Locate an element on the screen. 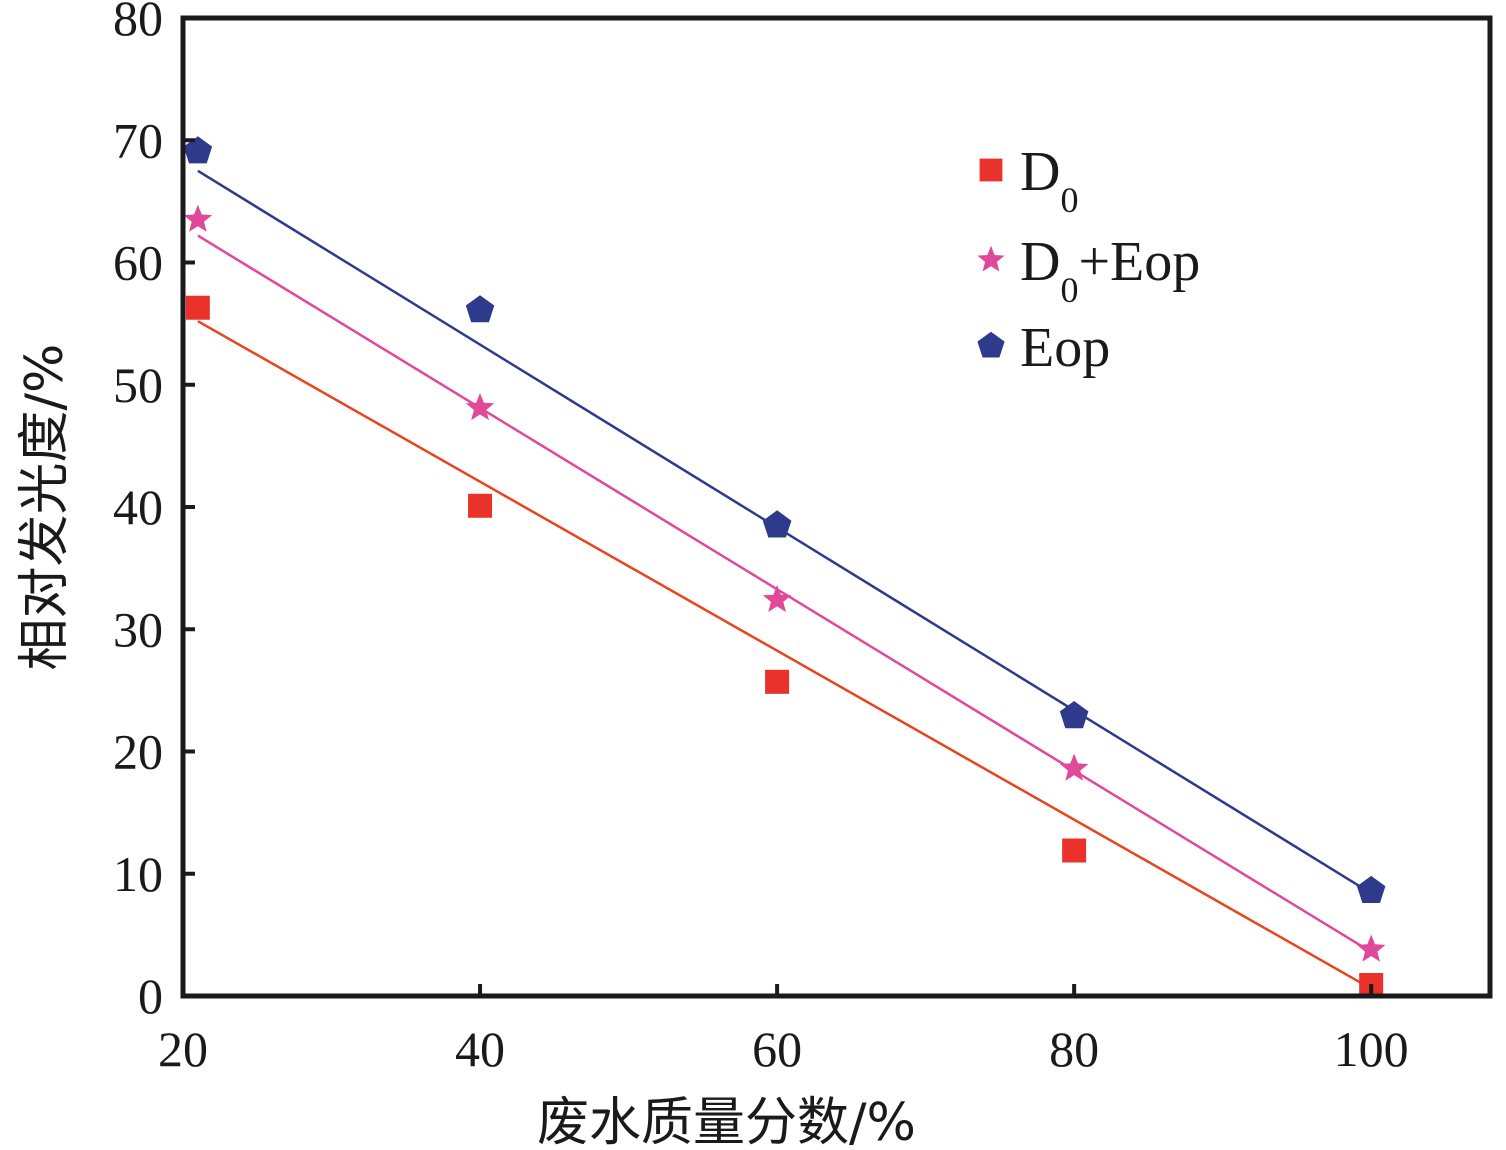 This screenshot has height=1150, width=1506. y-tick-label: 80 is located at coordinates (138, 23).